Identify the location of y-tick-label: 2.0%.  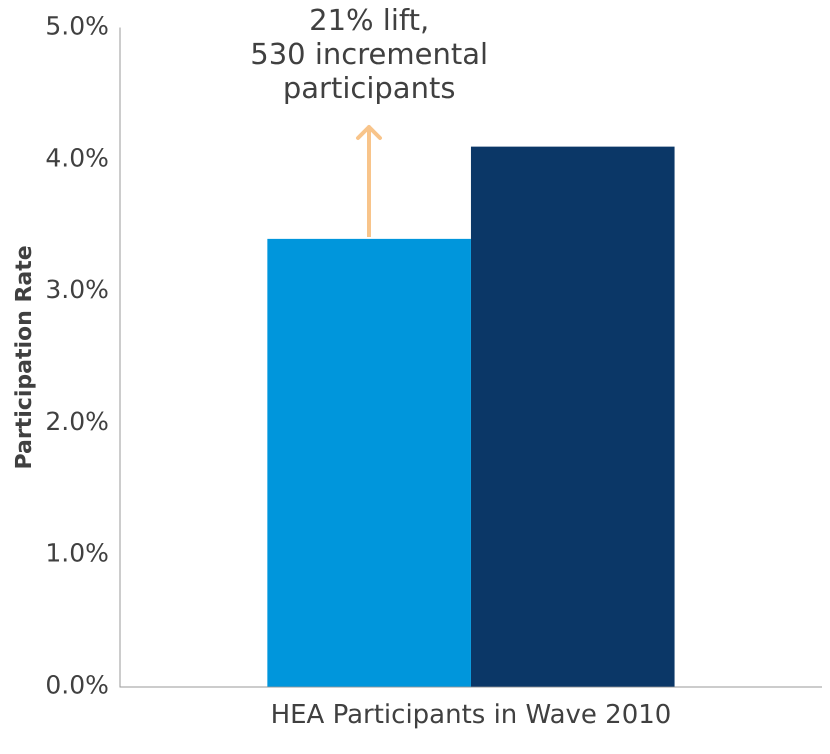
(77, 421).